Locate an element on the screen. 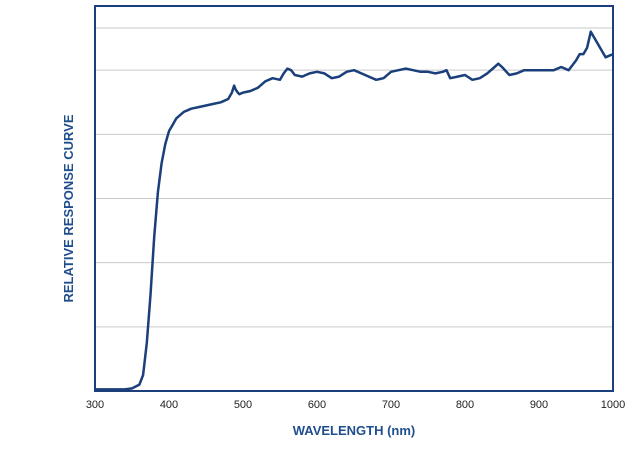 The width and height of the screenshot is (632, 466). x-tick-label-500: 500 is located at coordinates (243, 405).